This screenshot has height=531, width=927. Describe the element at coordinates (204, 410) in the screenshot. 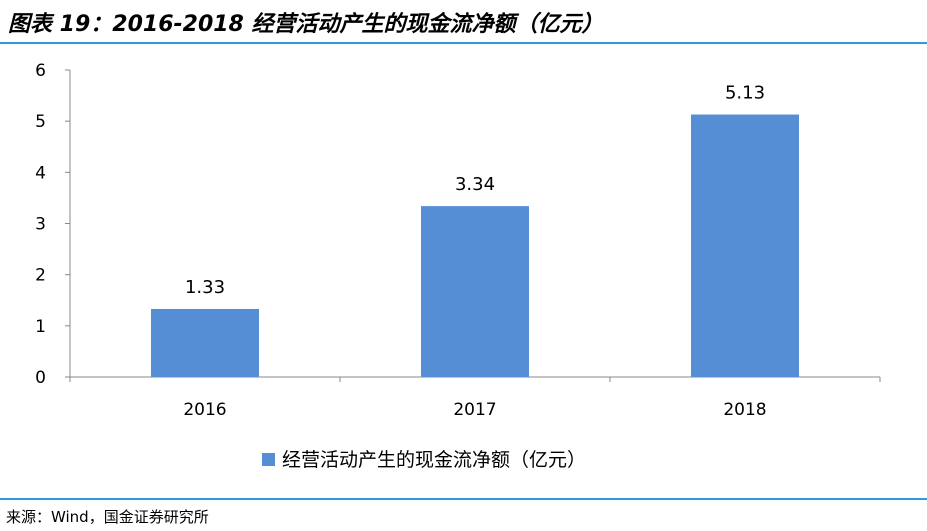

I see `x-tick-label: 2016` at that location.